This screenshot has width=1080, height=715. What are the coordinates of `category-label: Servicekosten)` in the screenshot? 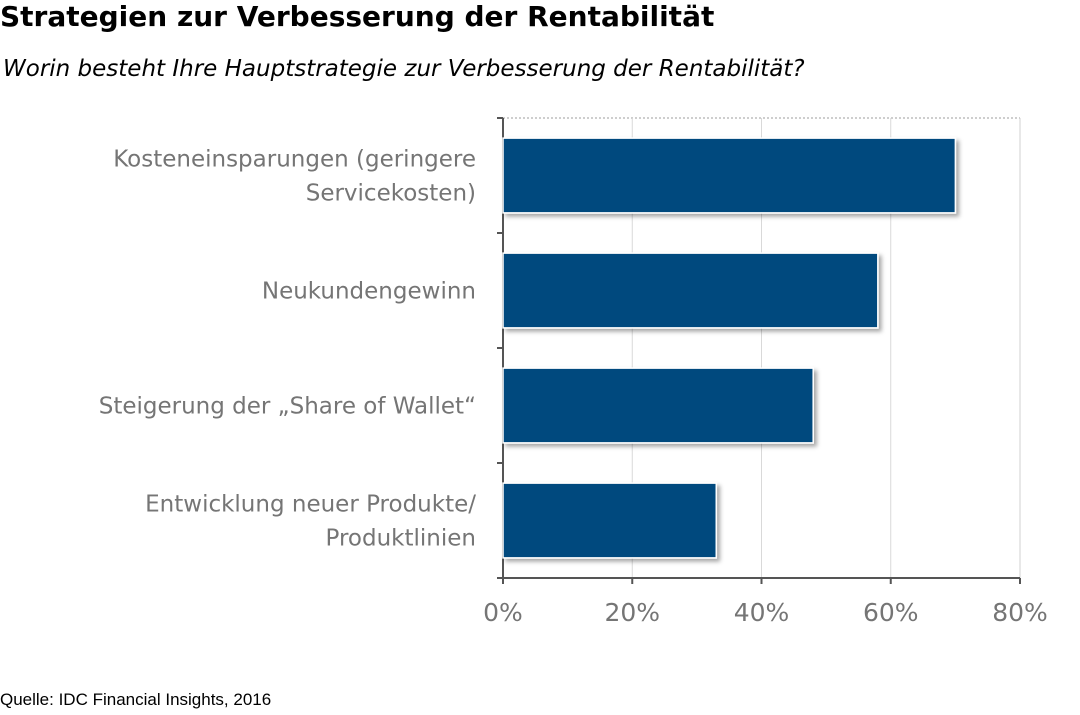 It's located at (391, 194).